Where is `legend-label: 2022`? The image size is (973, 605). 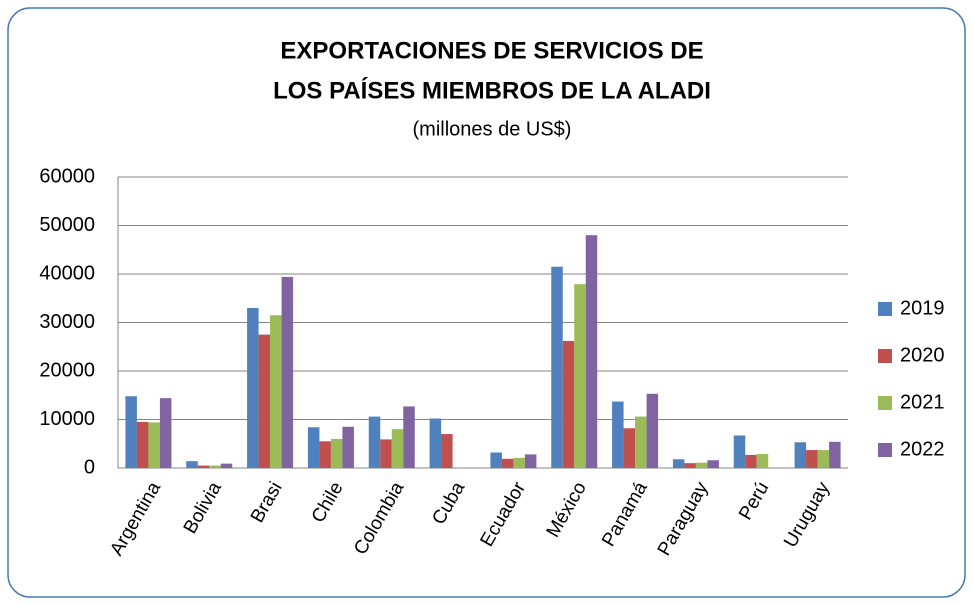
legend-label: 2022 is located at coordinates (922, 449).